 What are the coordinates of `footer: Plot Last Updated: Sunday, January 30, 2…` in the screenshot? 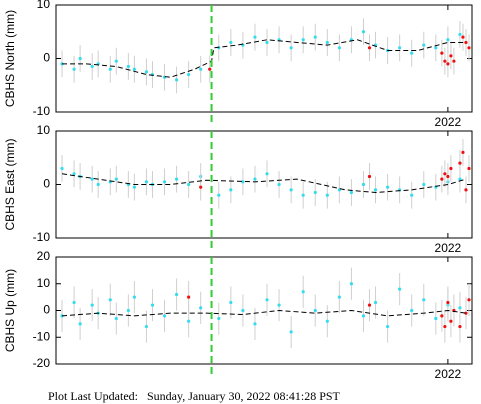 It's located at (194, 396).